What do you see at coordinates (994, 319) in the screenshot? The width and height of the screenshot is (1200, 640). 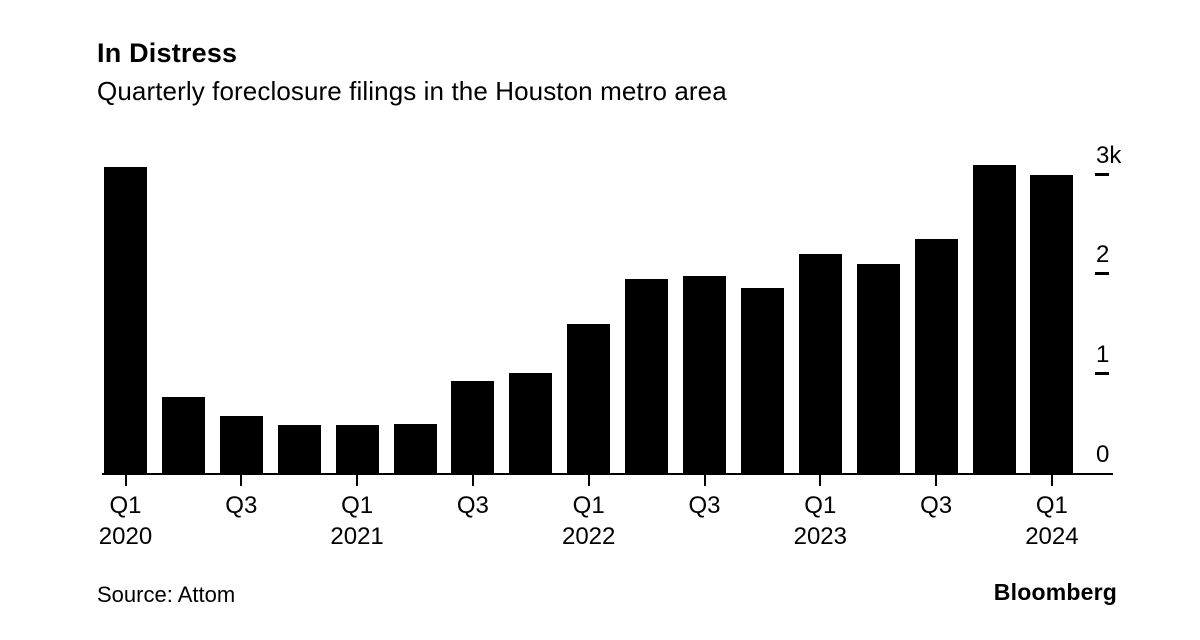 I see `bar-q4-2023` at bounding box center [994, 319].